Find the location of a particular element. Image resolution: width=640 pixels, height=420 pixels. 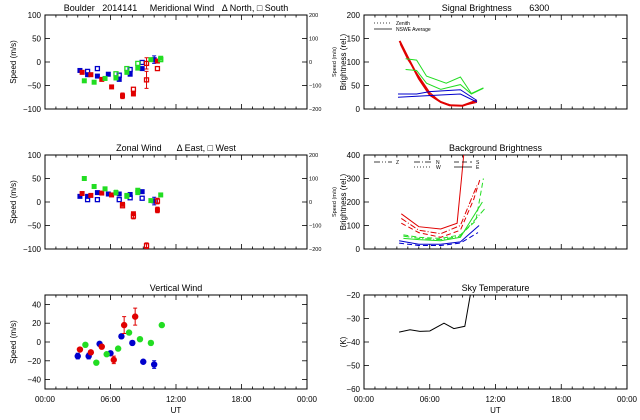

series-green-W is located at coordinates (443, 208).